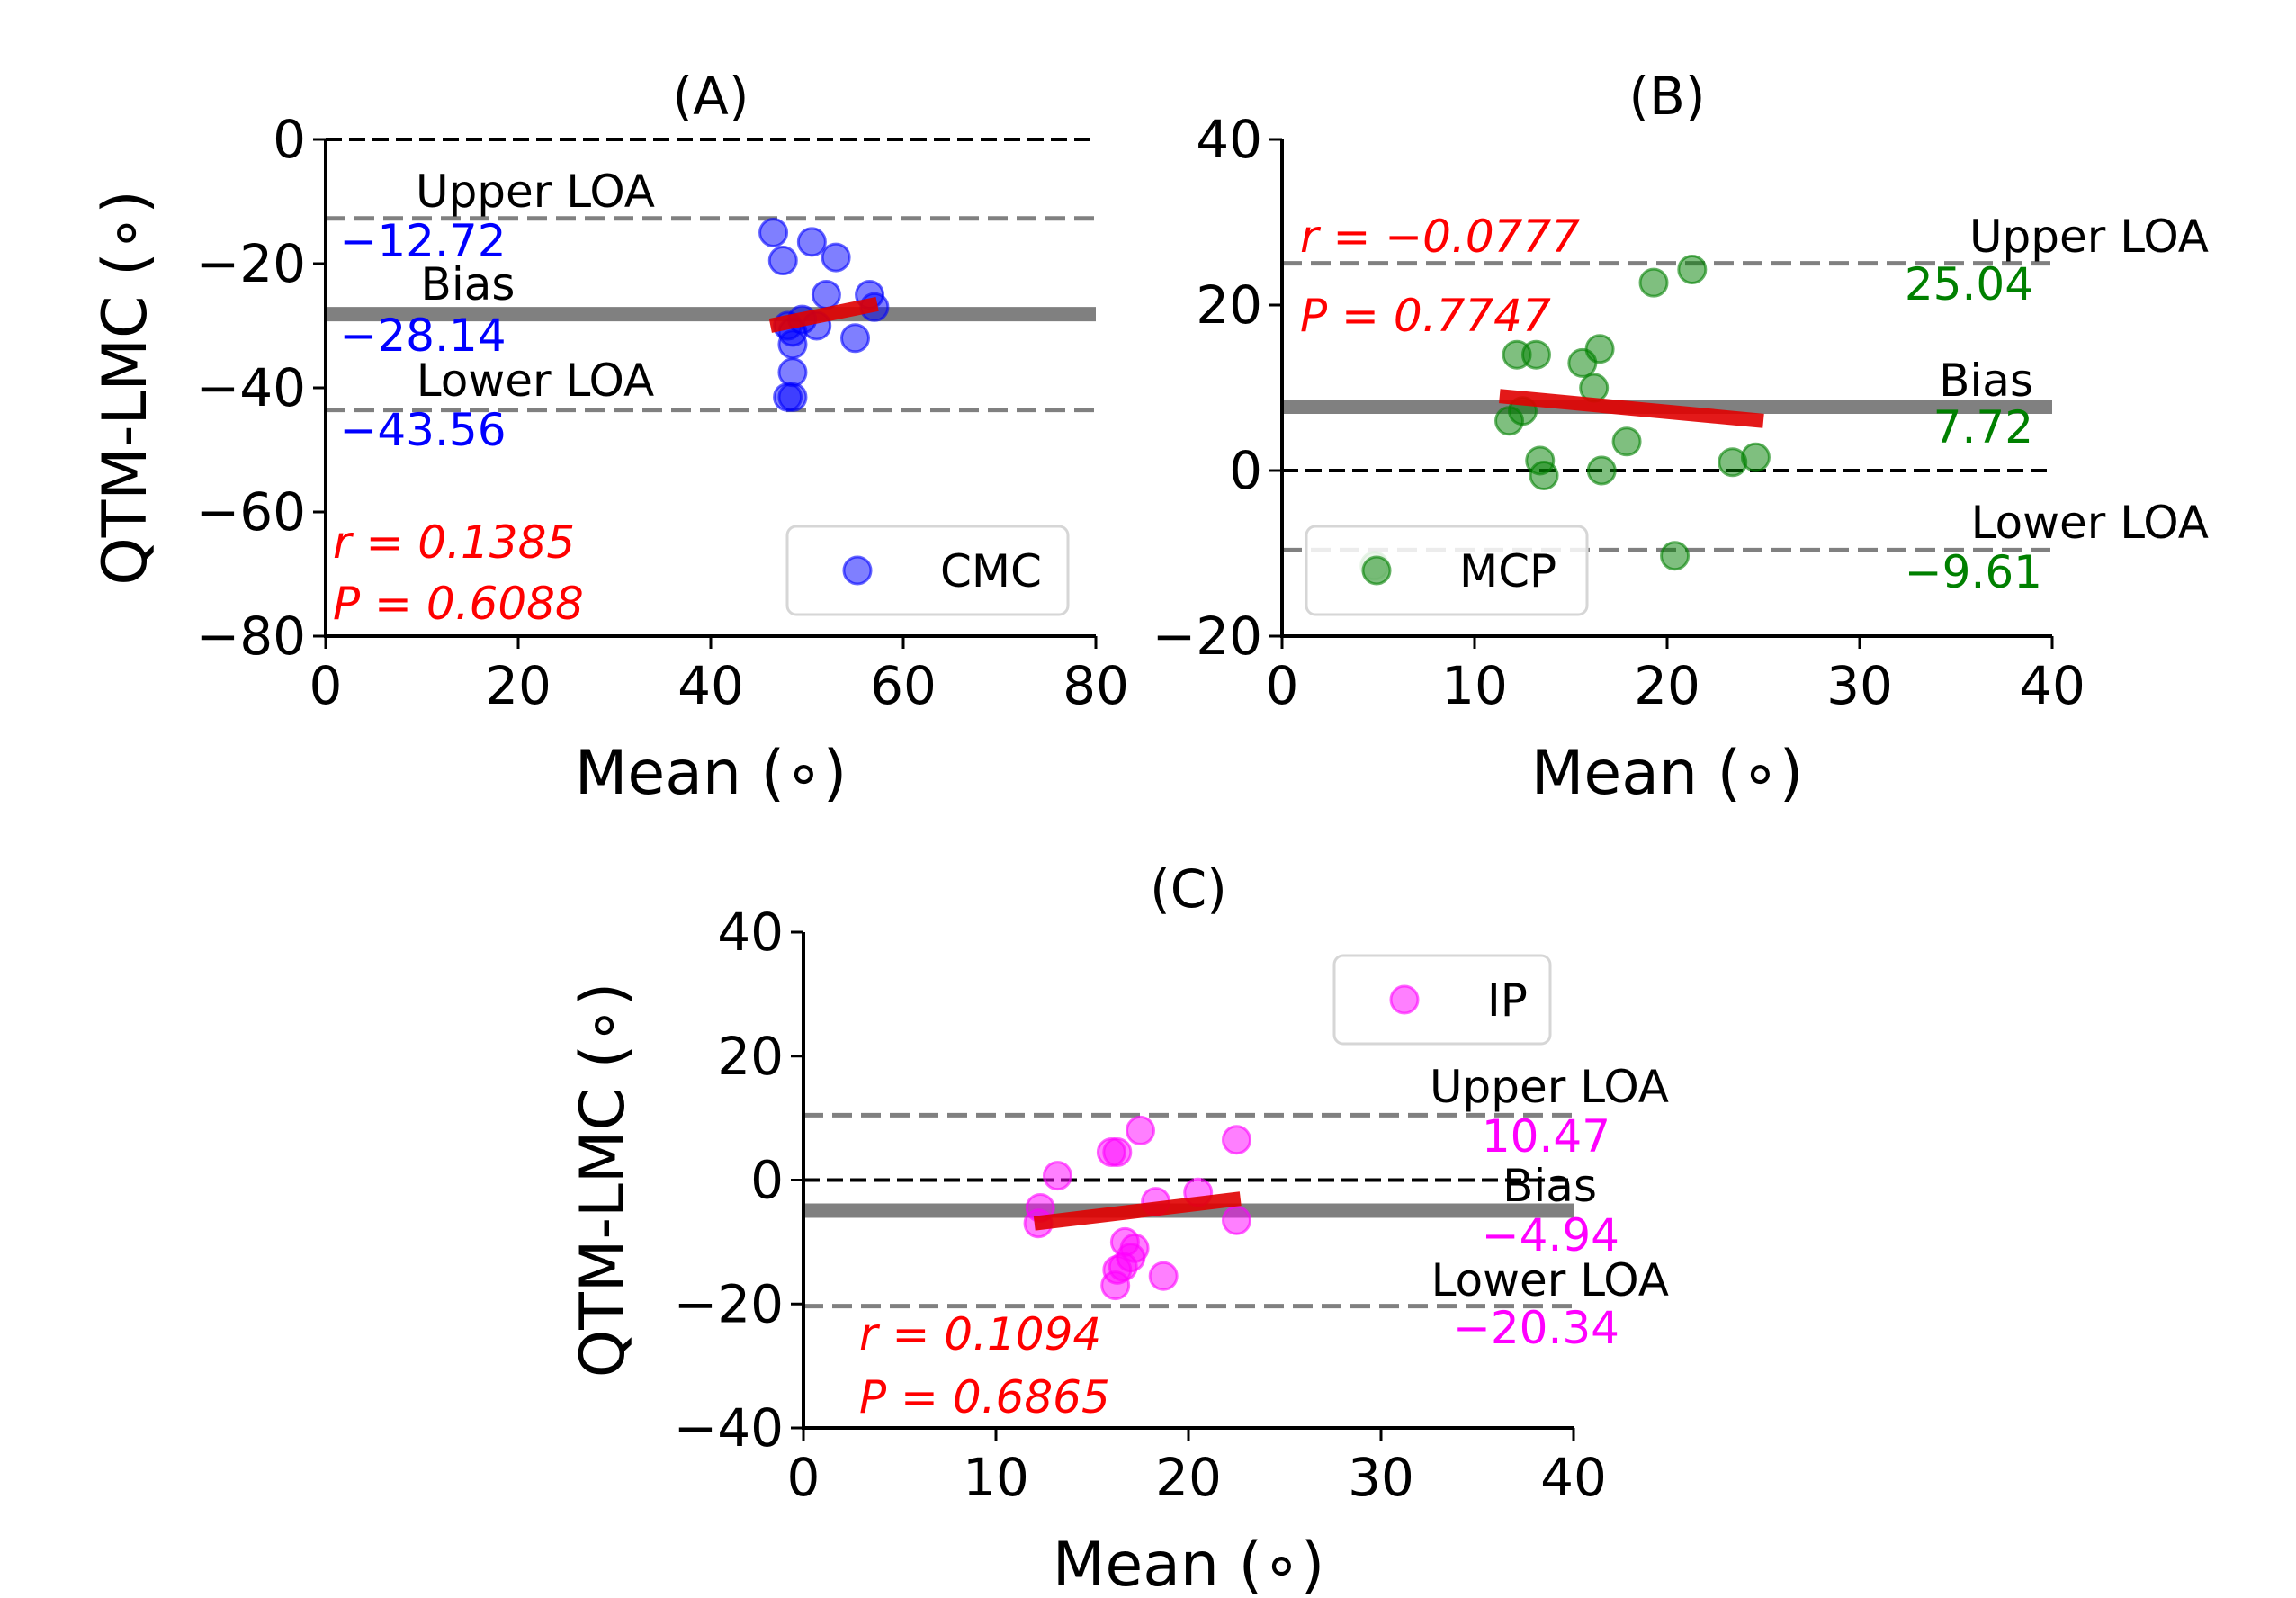 The width and height of the screenshot is (2296, 1598). I want to click on panel-c-title: (C), so click(1188, 889).